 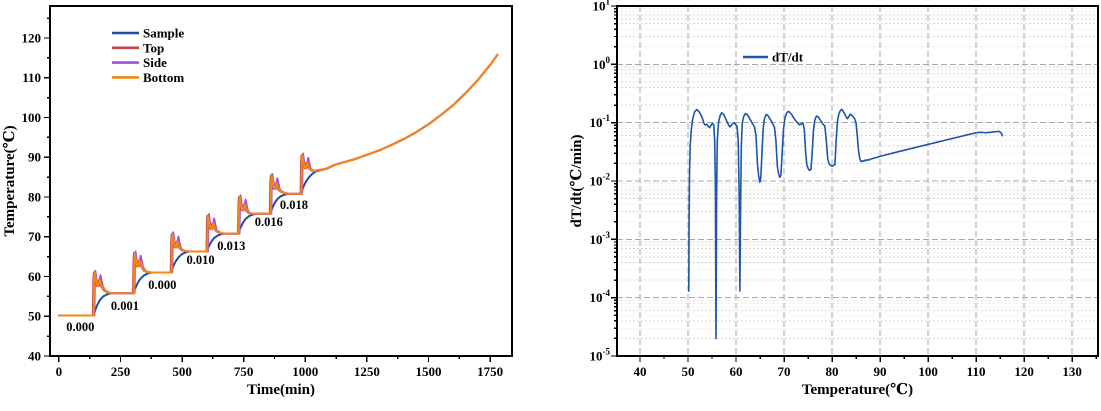 What do you see at coordinates (281, 390) in the screenshot?
I see `x-axis-label: Time(min)` at bounding box center [281, 390].